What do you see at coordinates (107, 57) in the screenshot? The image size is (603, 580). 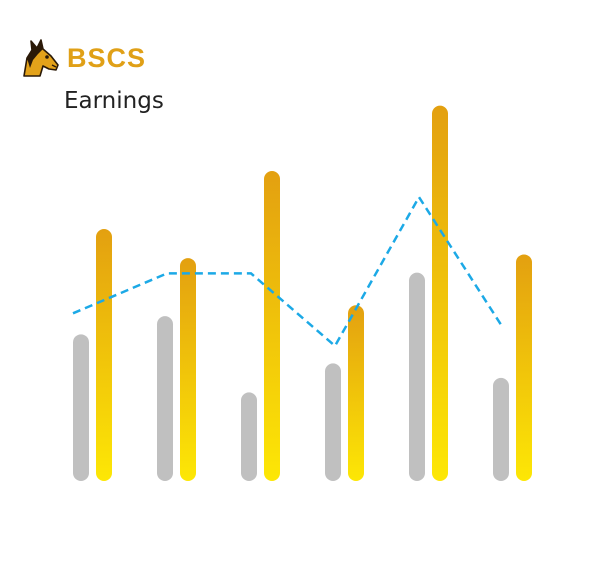 I see `brand-name: BSCS` at bounding box center [107, 57].